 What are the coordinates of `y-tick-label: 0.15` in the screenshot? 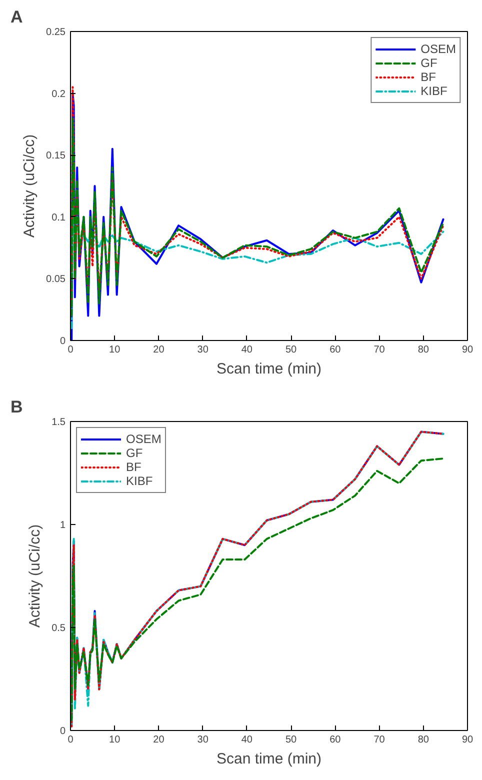 It's located at (56, 156).